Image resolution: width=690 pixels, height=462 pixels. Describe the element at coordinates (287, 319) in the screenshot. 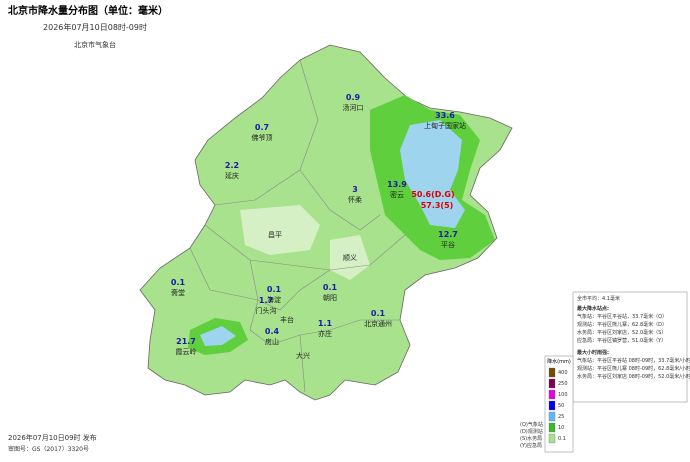

I see `district-name: 丰台` at that location.